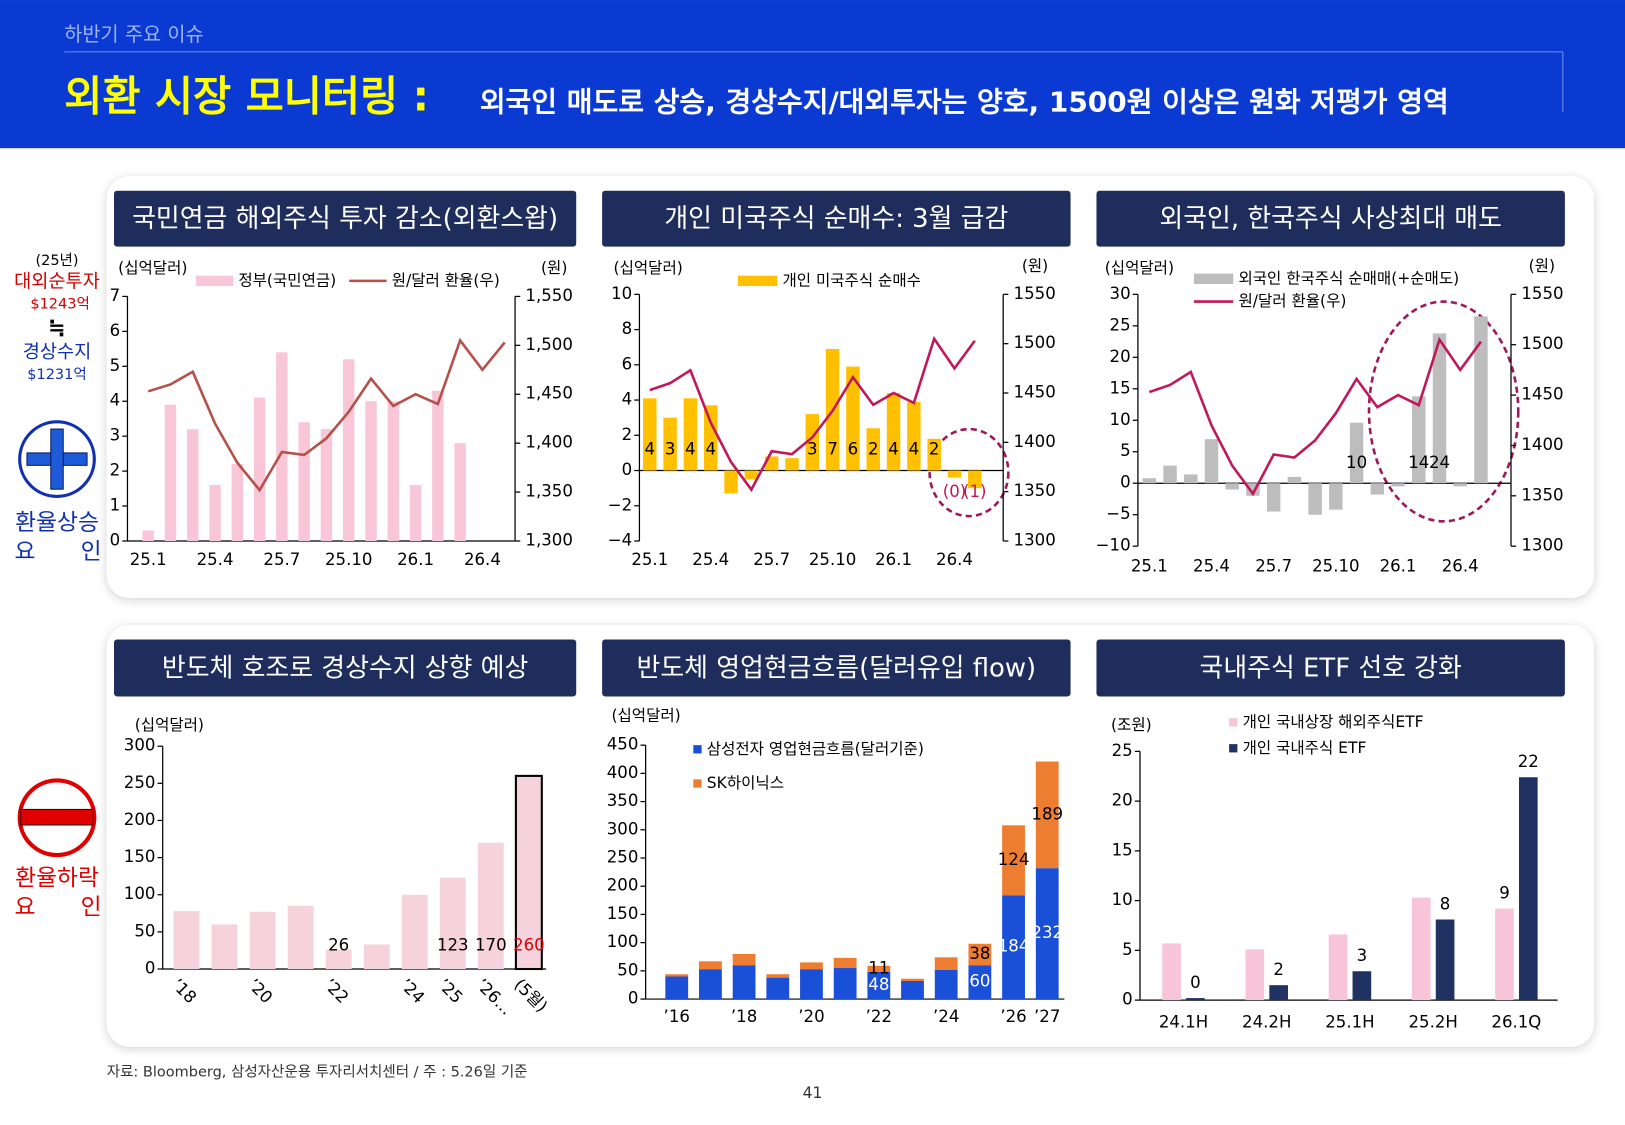 The width and height of the screenshot is (1625, 1125). What do you see at coordinates (1333, 722) in the screenshot?
I see `legend-label: 개인 국내상장 해외주식ETF` at bounding box center [1333, 722].